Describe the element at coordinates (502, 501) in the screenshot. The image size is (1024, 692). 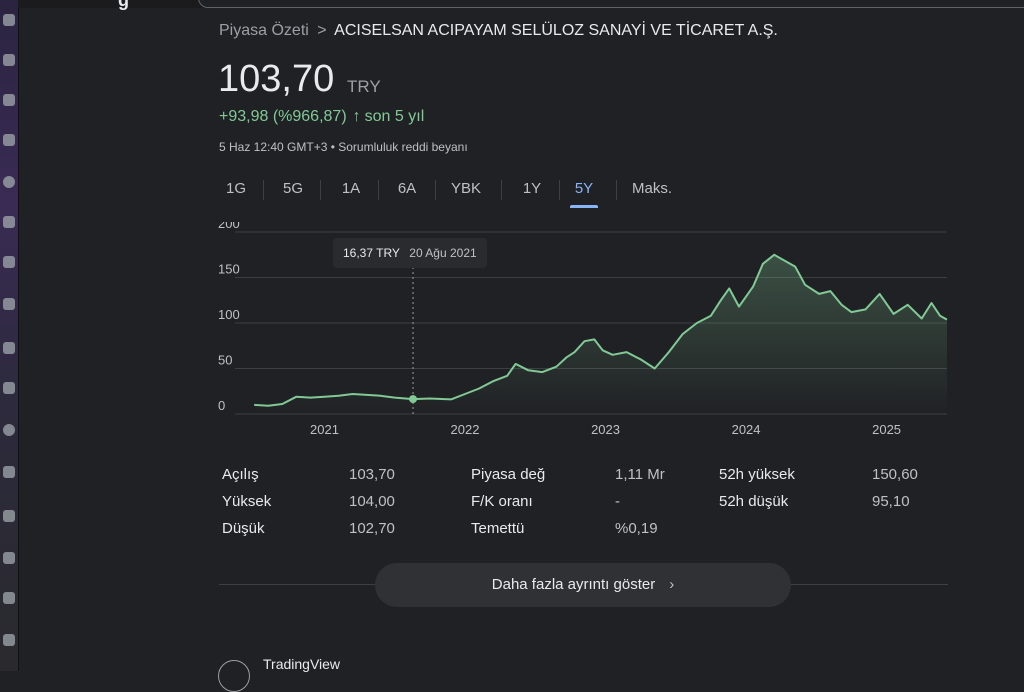
I see `stat-label-pe-ratio: F/K oranı` at that location.